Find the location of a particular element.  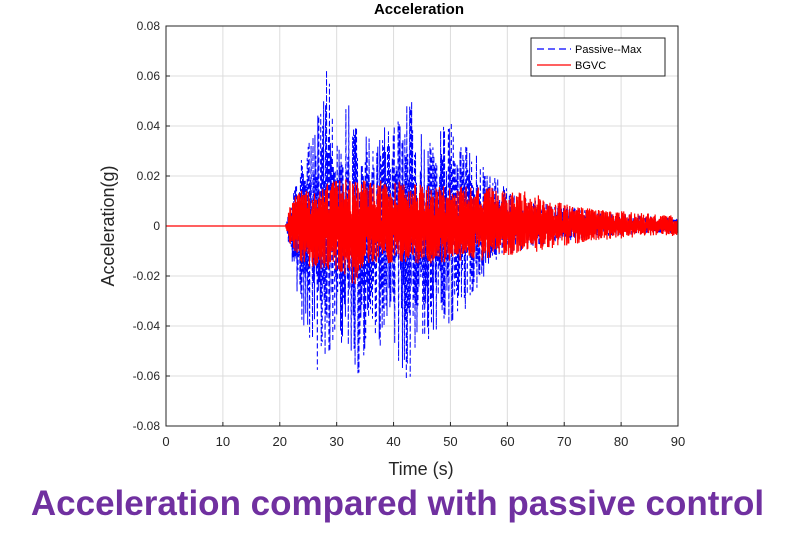

legend-label: Passive--Max is located at coordinates (608, 50).